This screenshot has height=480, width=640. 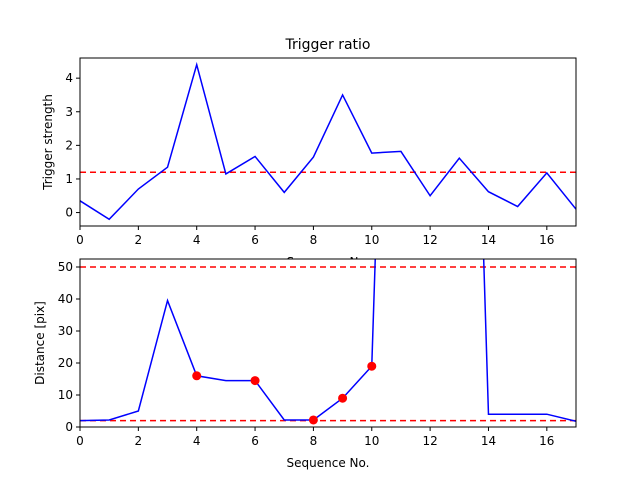 What do you see at coordinates (284, 393) in the screenshot?
I see `marker-points` at bounding box center [284, 393].